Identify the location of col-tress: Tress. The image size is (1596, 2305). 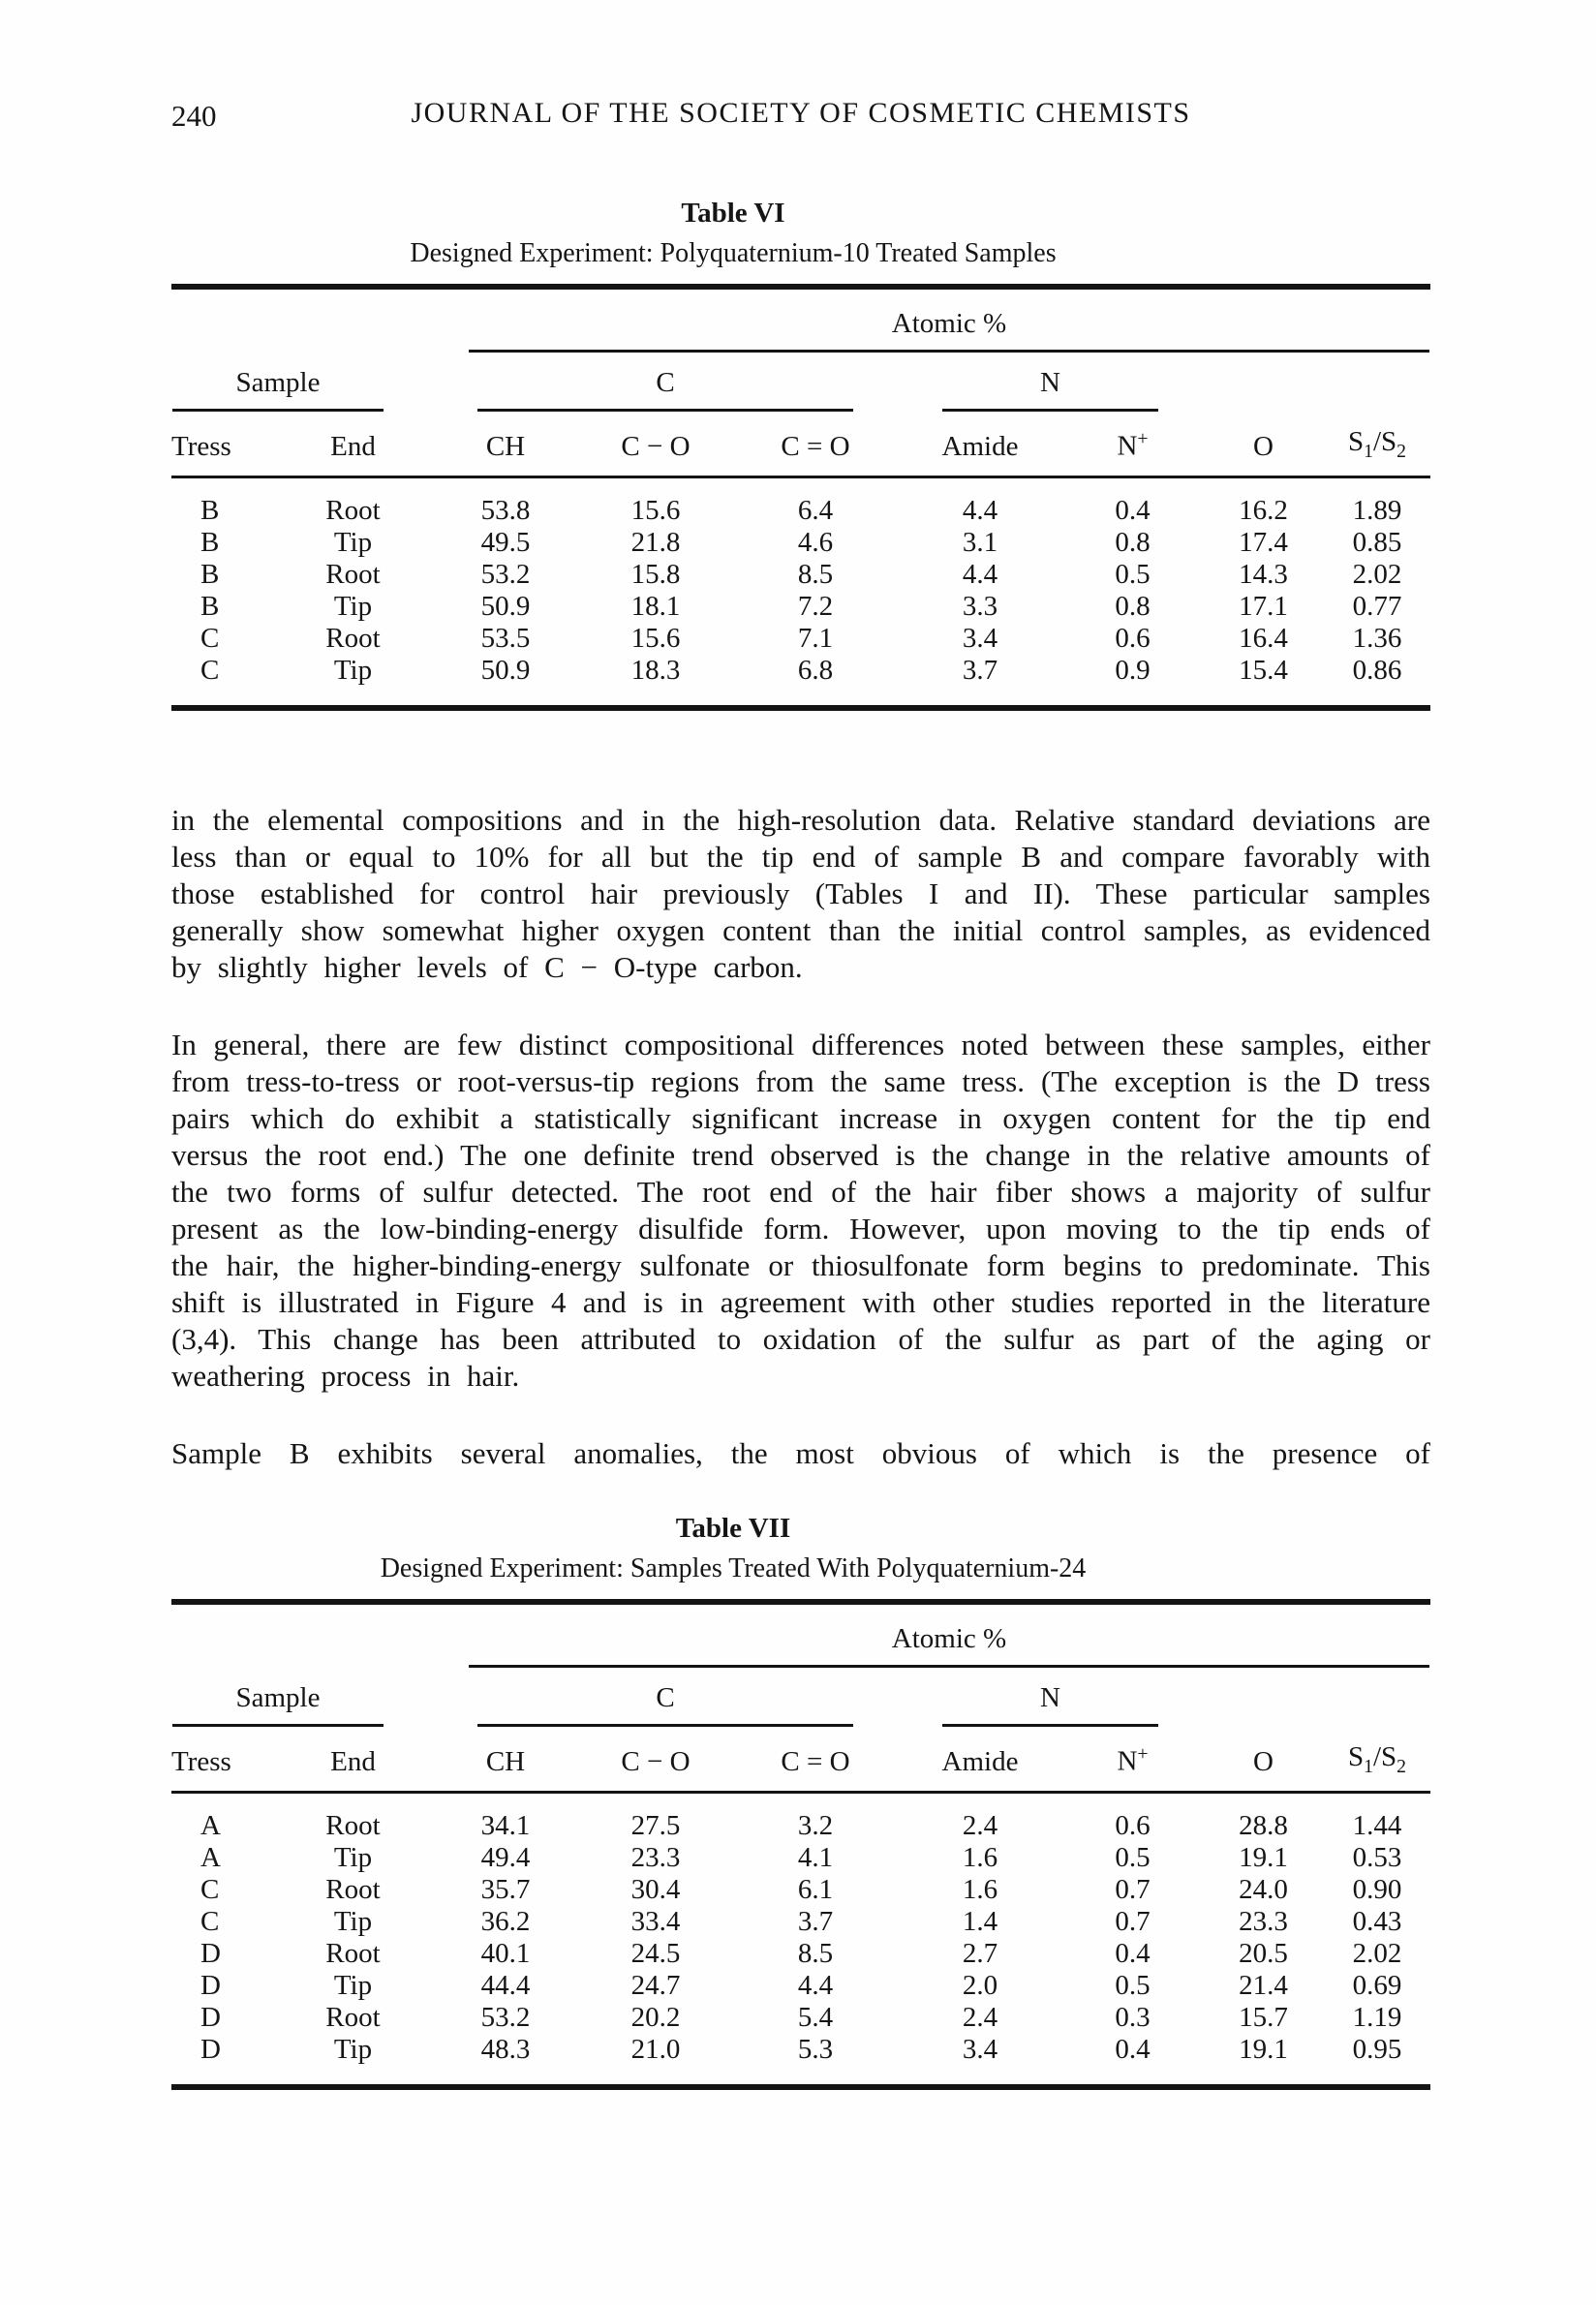
(222, 446).